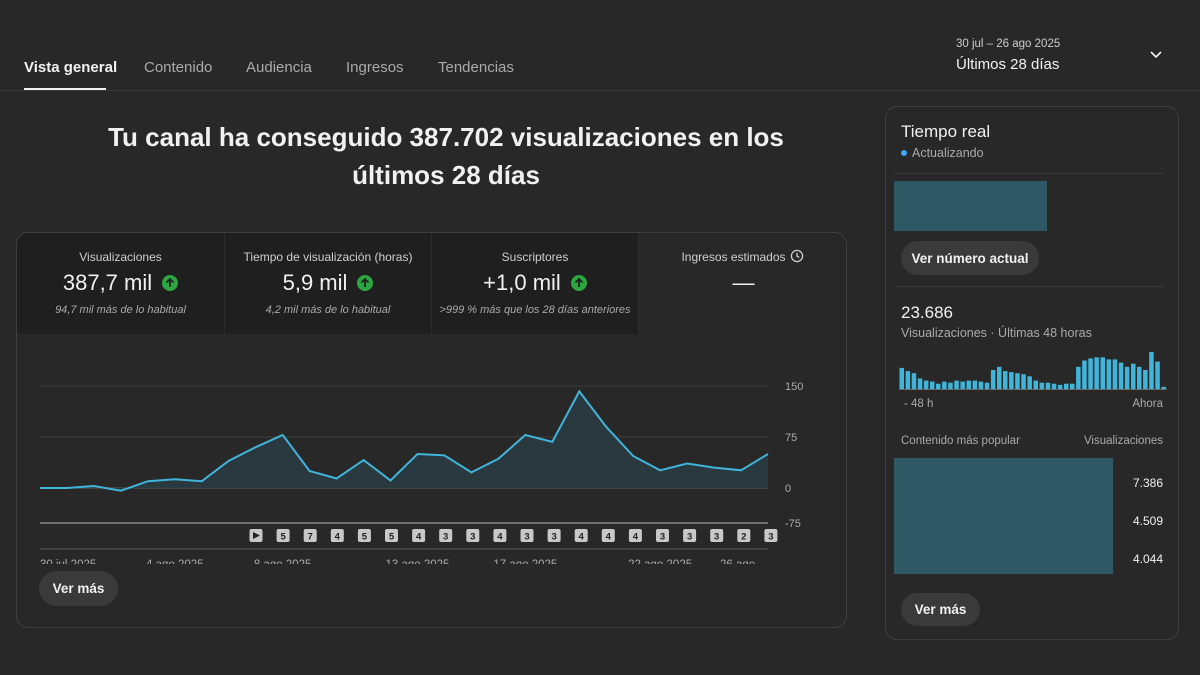 The height and width of the screenshot is (675, 1200). Describe the element at coordinates (71, 67) in the screenshot. I see `tab-vista-general: Vista general` at that location.